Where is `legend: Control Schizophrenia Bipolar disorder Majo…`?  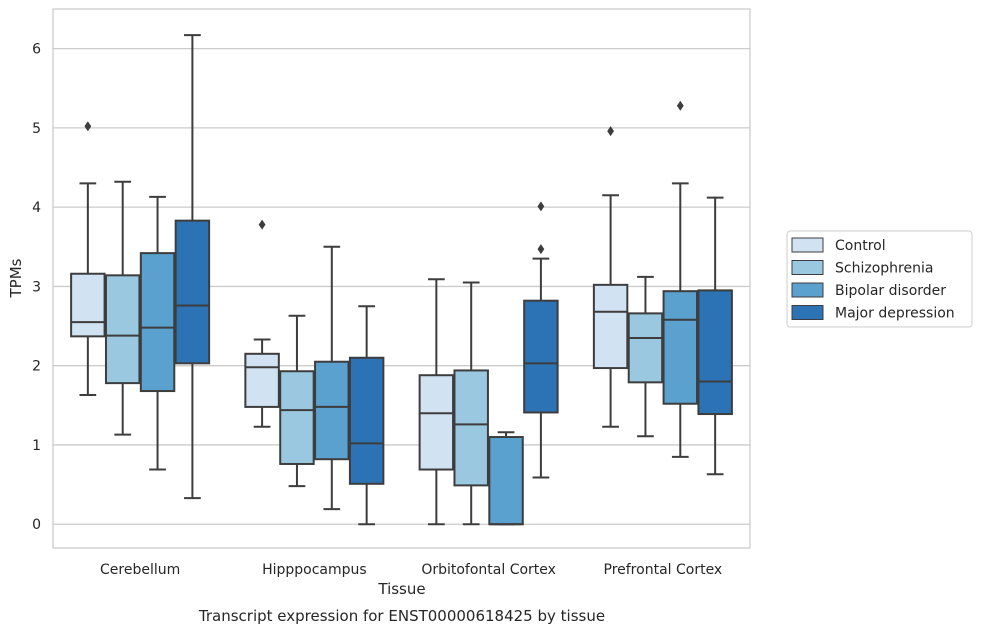 legend: Control Schizophrenia Bipolar disorder Majo… is located at coordinates (879, 279).